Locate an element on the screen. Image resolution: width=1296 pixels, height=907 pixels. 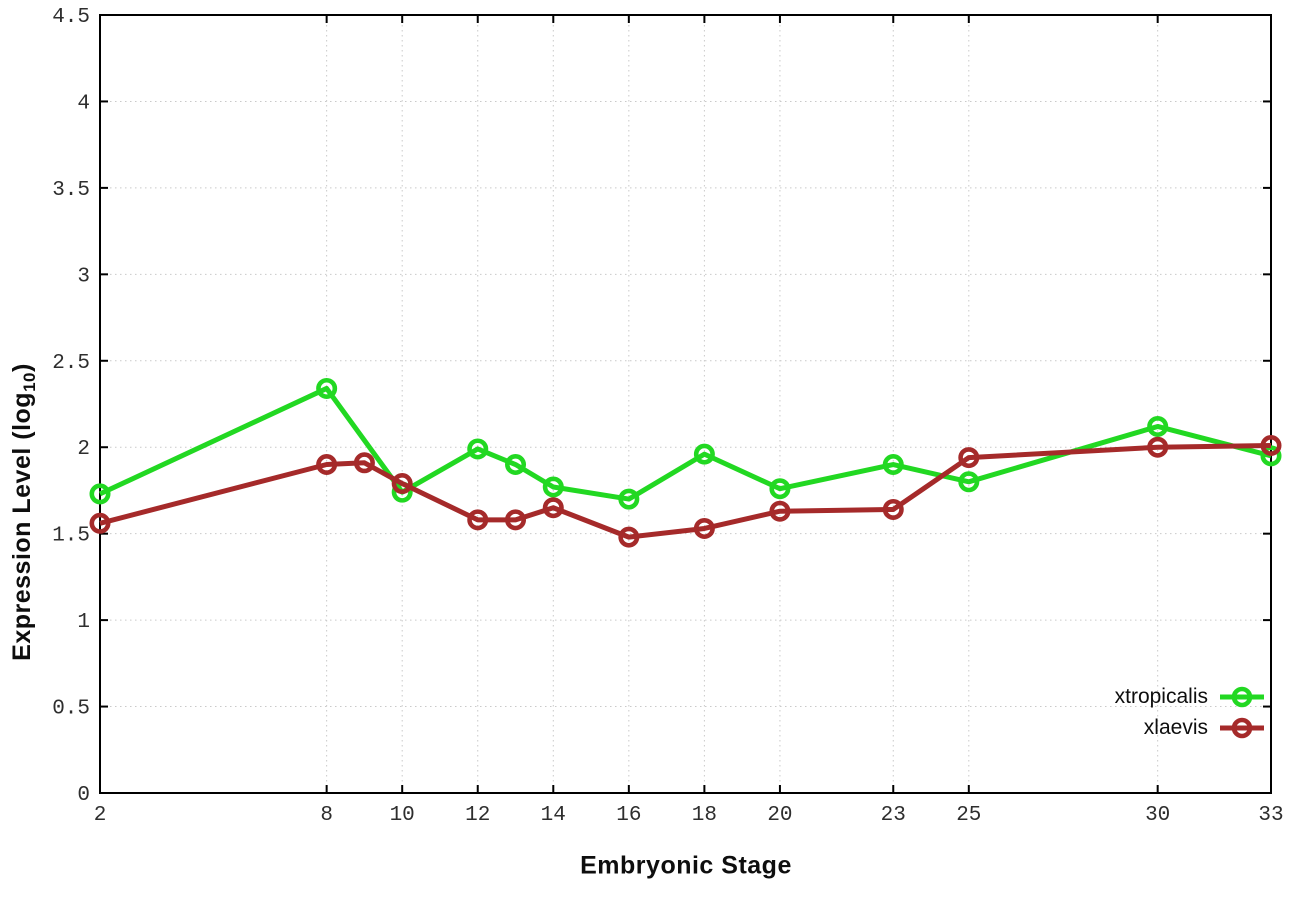
legend-row-xlaevis: xlaevis is located at coordinates (1205, 728).